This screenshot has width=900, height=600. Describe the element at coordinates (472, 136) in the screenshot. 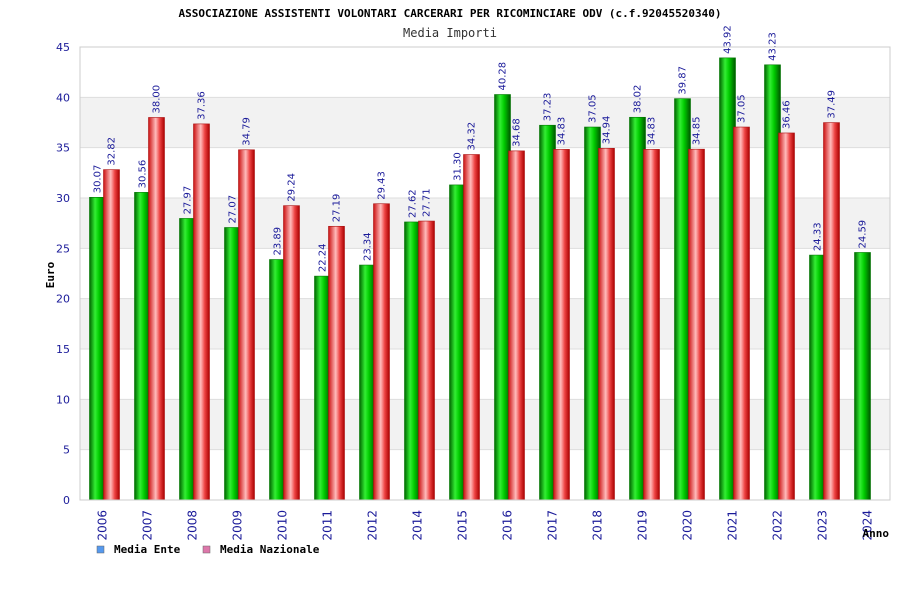

I see `data-label: 34.32` at that location.